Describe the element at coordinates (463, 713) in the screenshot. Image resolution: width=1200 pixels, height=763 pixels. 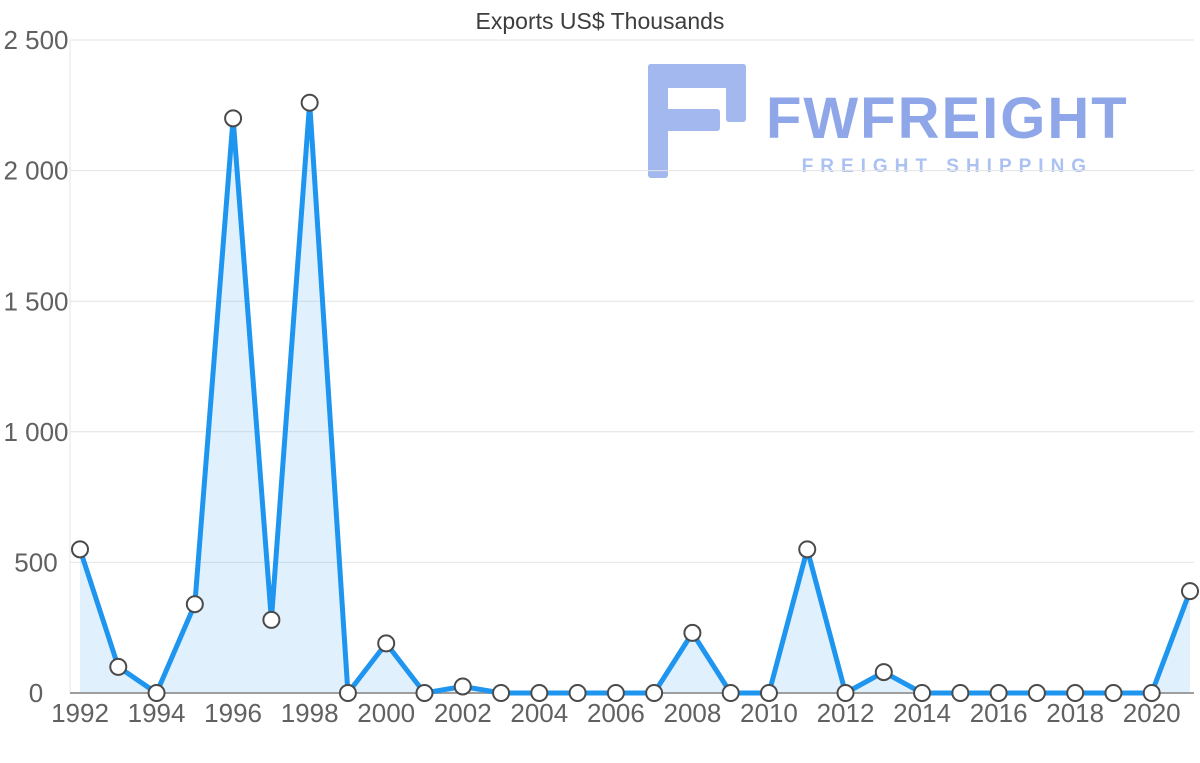
I see `x-tick-label: 2002` at that location.